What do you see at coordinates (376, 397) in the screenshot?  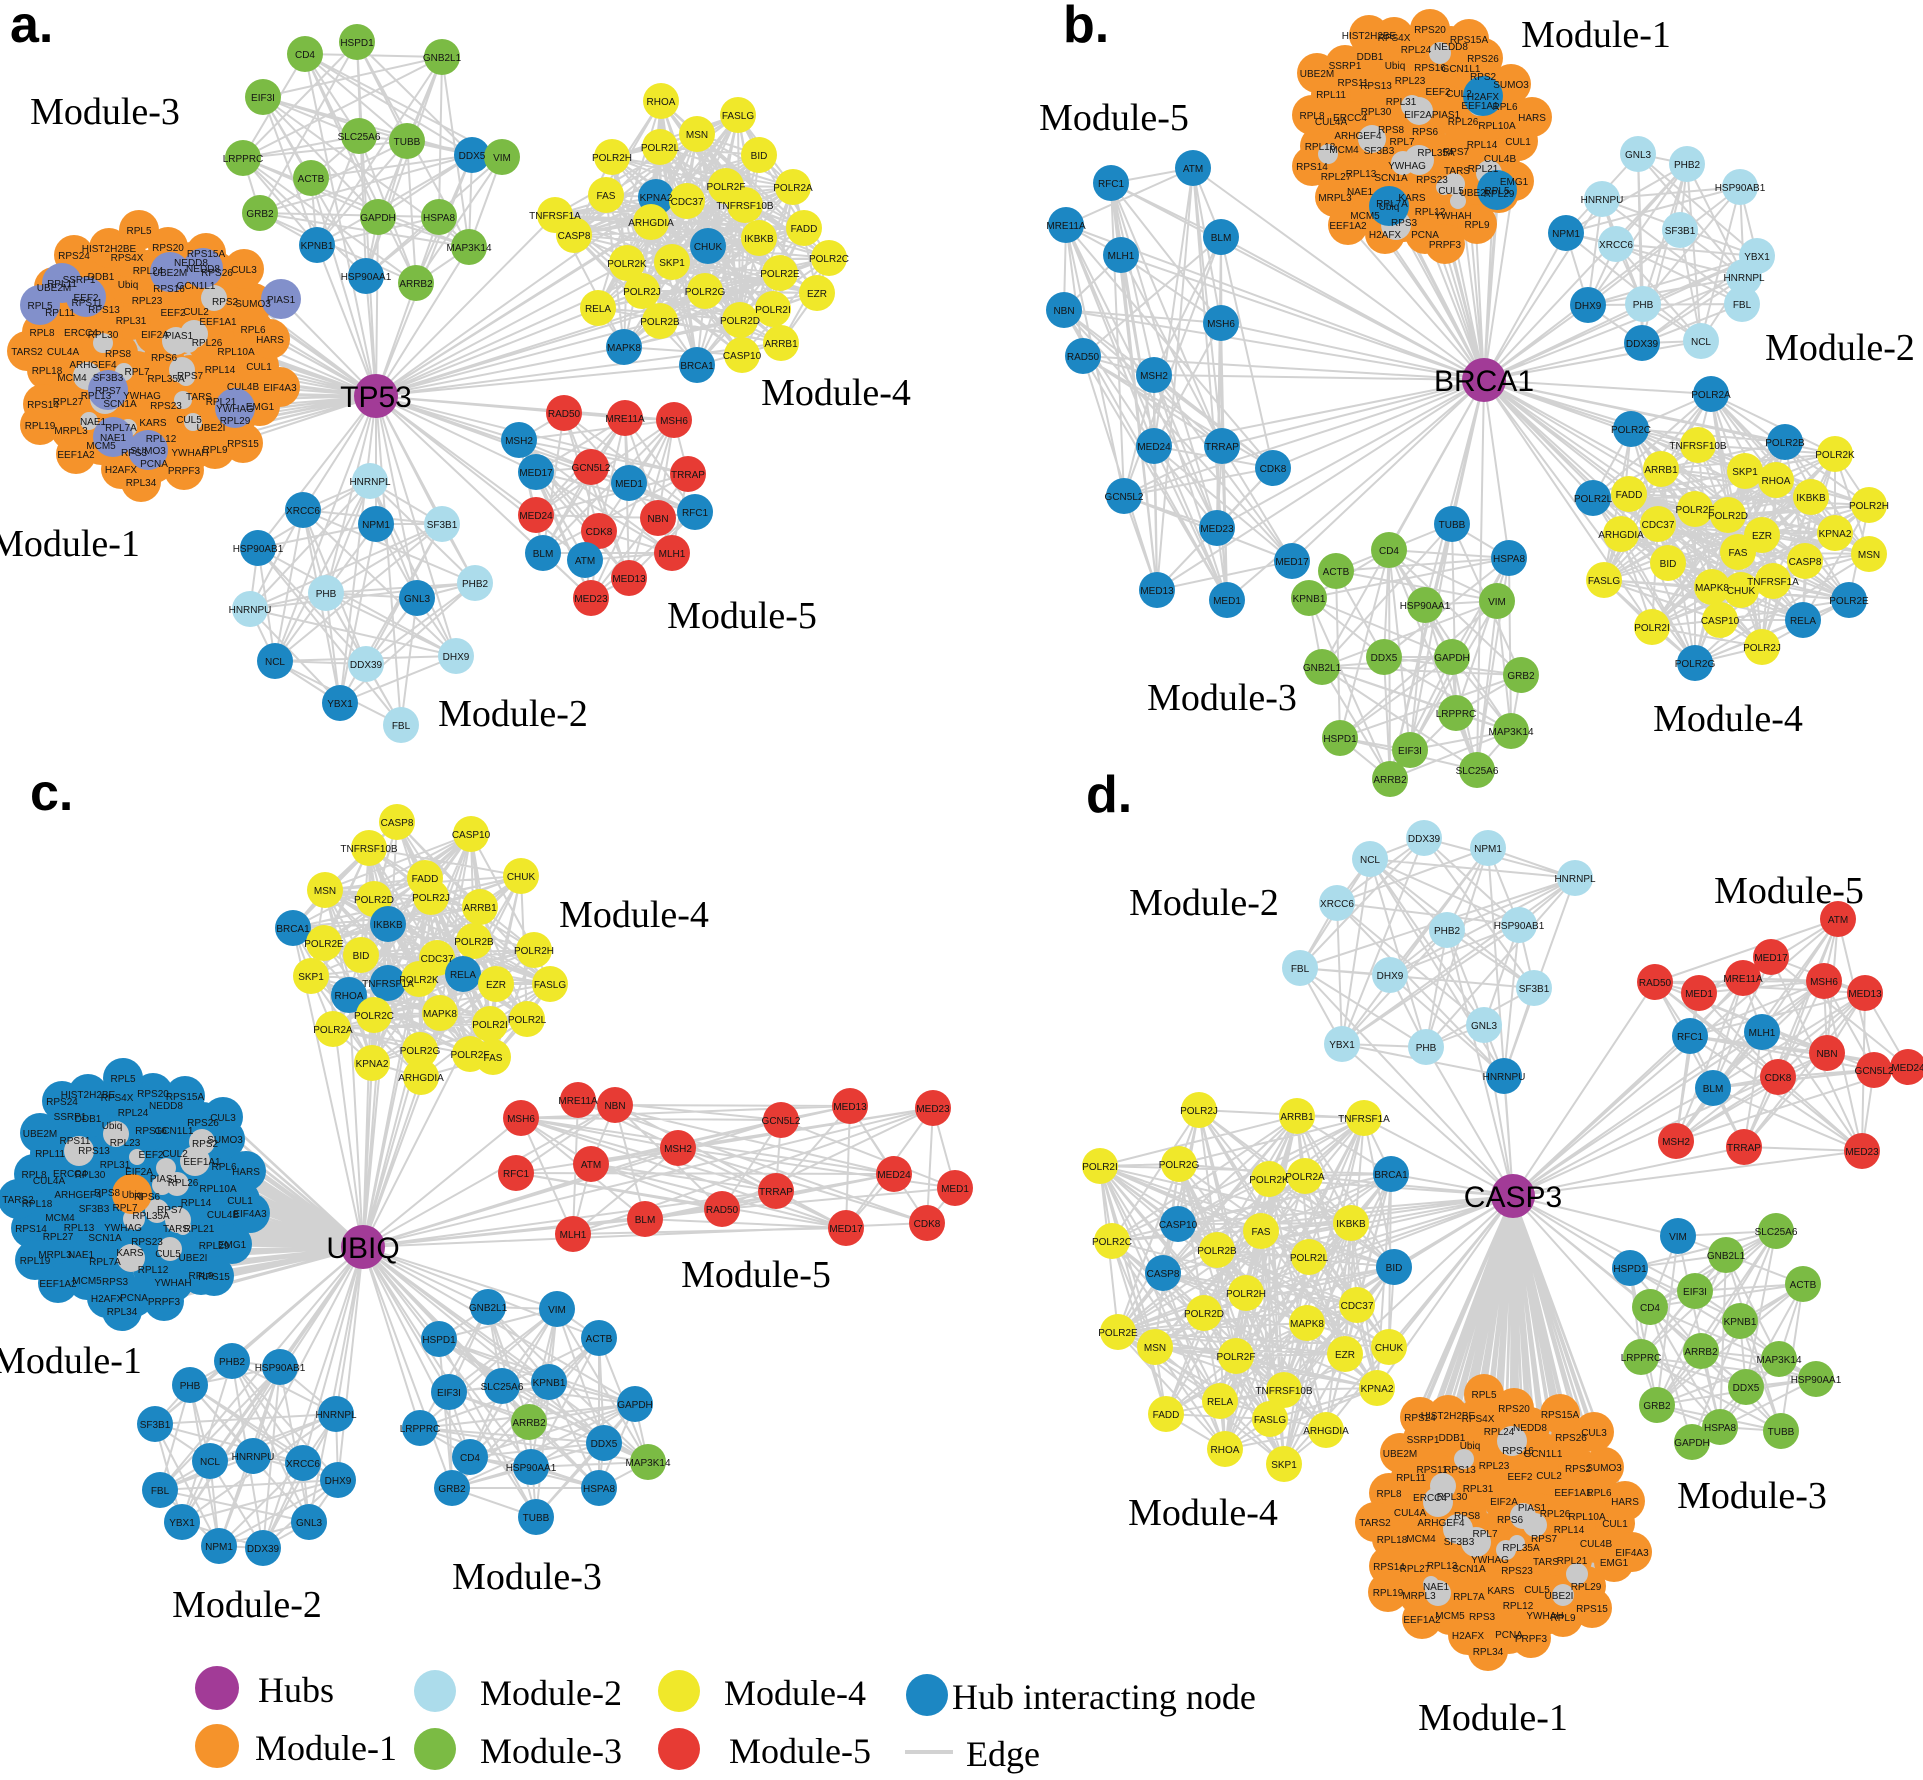 I see `svg-text: TP53` at bounding box center [376, 397].